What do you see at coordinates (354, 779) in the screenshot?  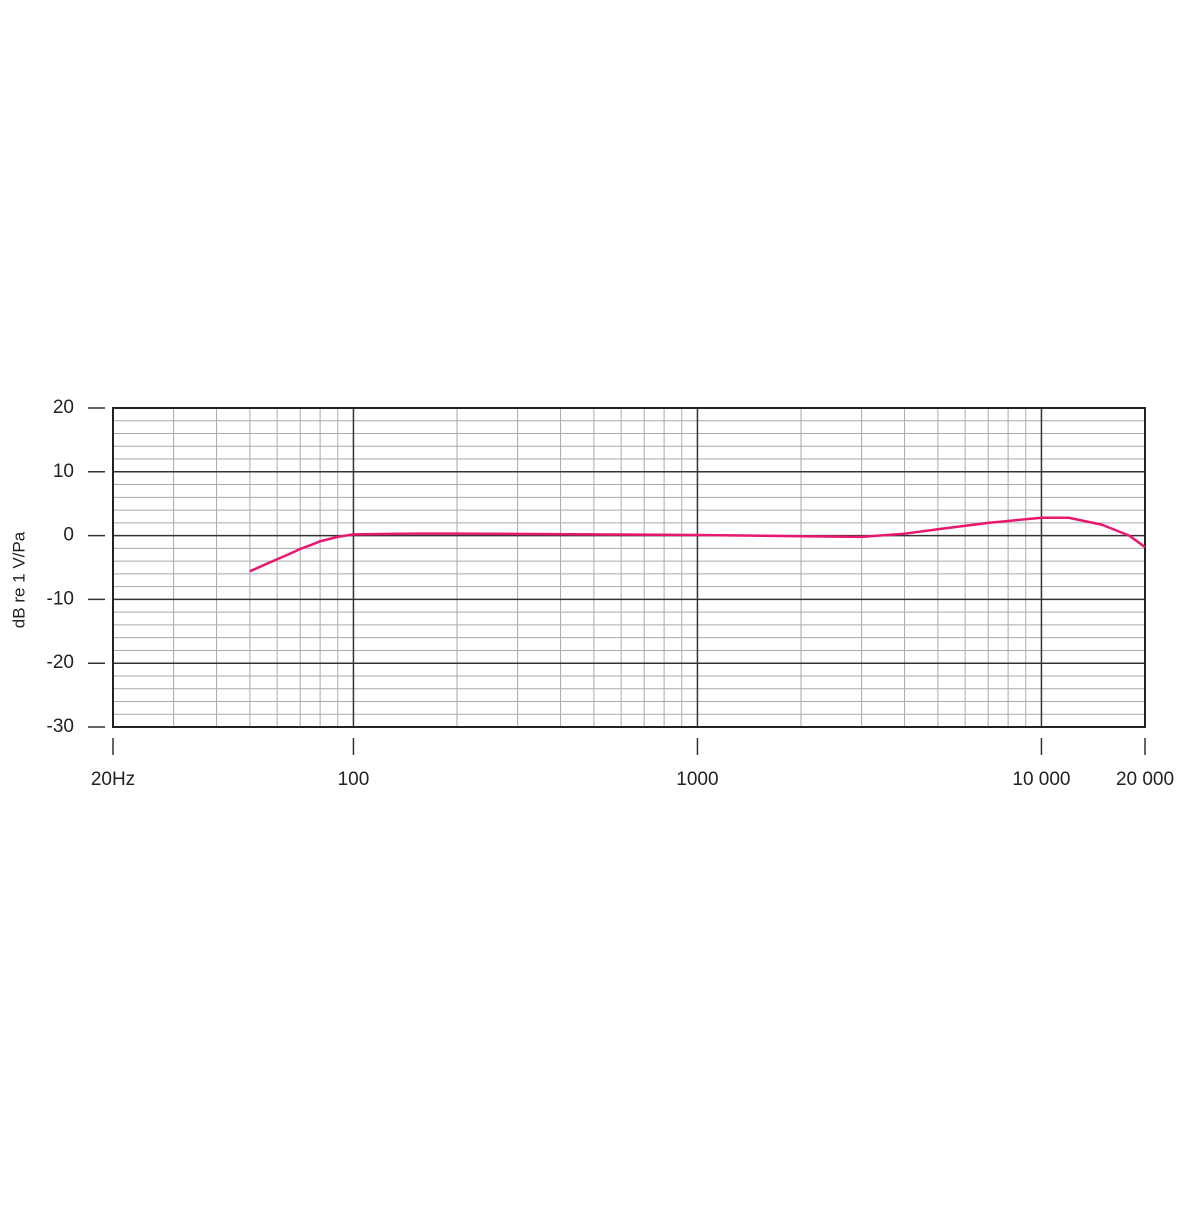 I see `x-tick-label: 100` at bounding box center [354, 779].